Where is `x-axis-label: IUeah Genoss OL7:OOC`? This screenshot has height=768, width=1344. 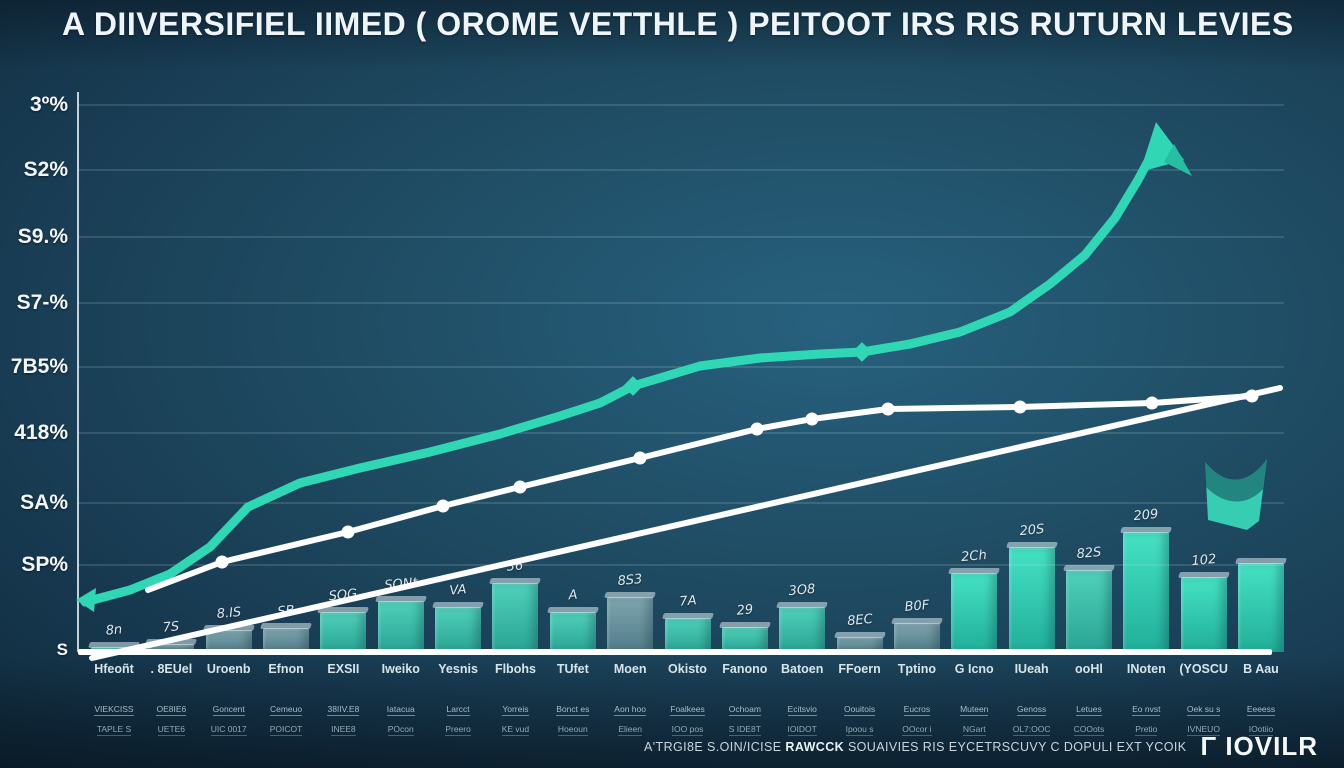
x-axis-label: IUeah Genoss OL7:OOC is located at coordinates (1032, 700).